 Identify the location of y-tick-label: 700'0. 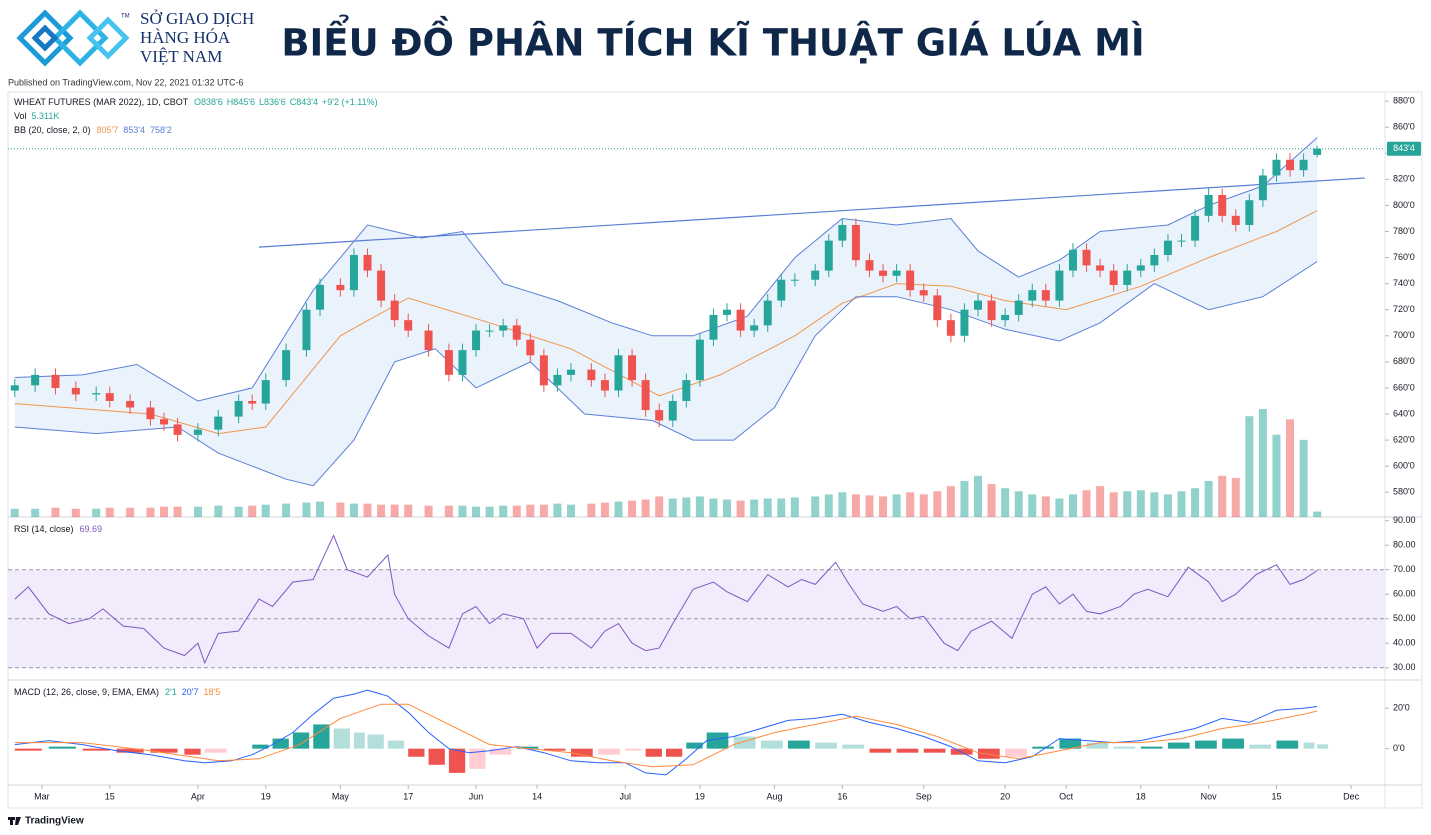
(1404, 335).